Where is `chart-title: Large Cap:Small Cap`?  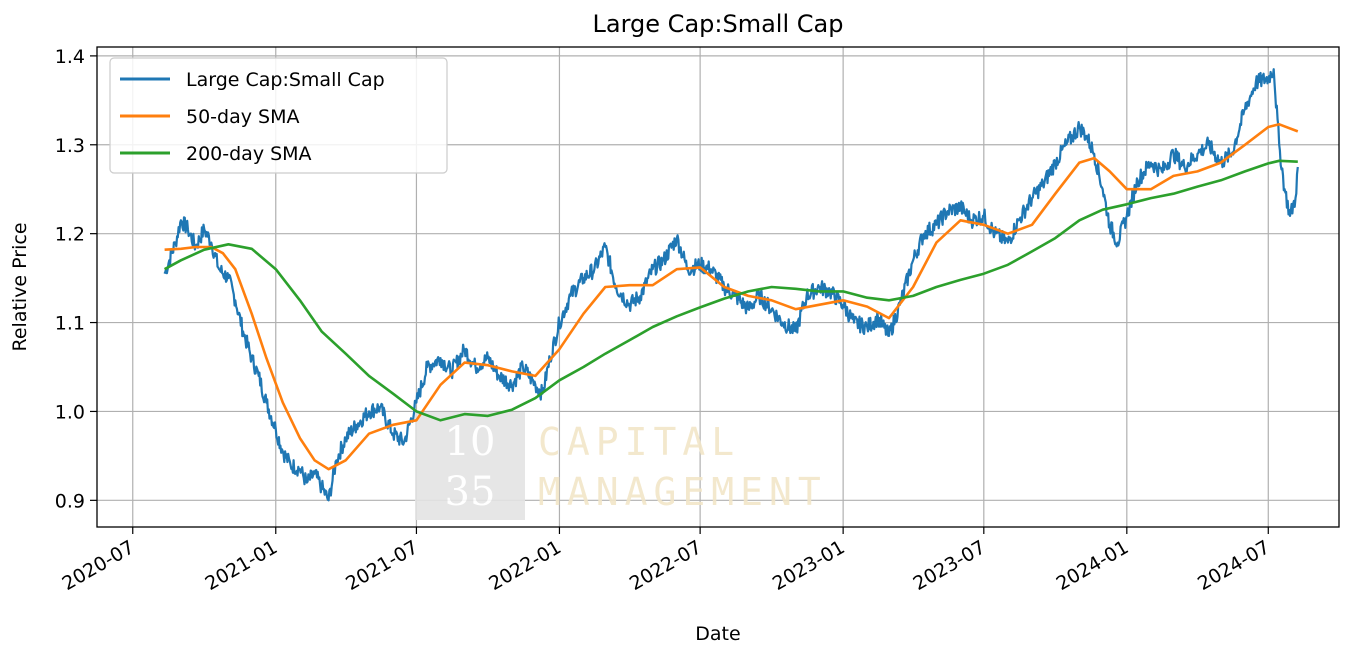 chart-title: Large Cap:Small Cap is located at coordinates (718, 24).